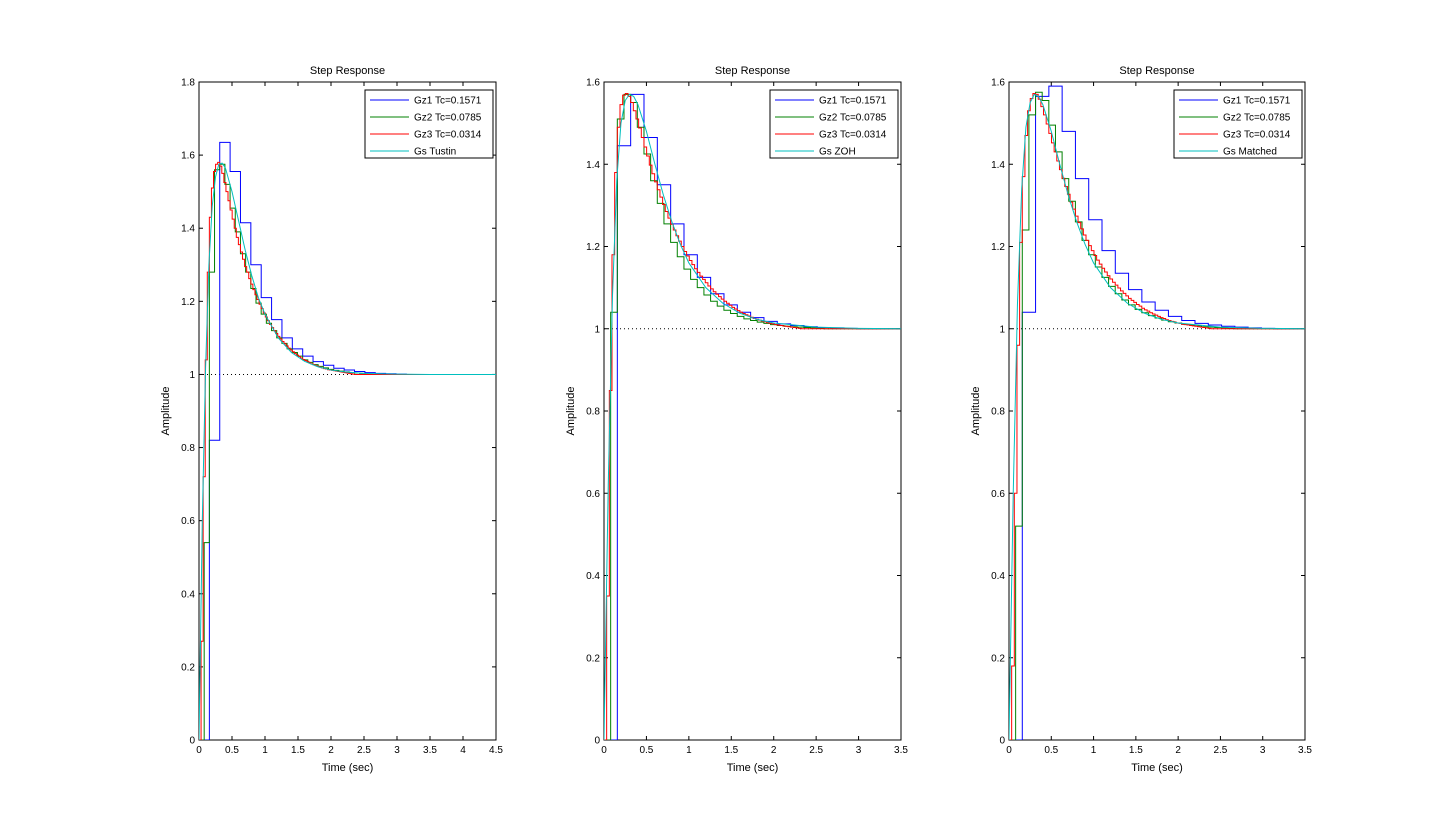  What do you see at coordinates (837, 152) in the screenshot?
I see `legend-entry: Gs ZOH` at bounding box center [837, 152].